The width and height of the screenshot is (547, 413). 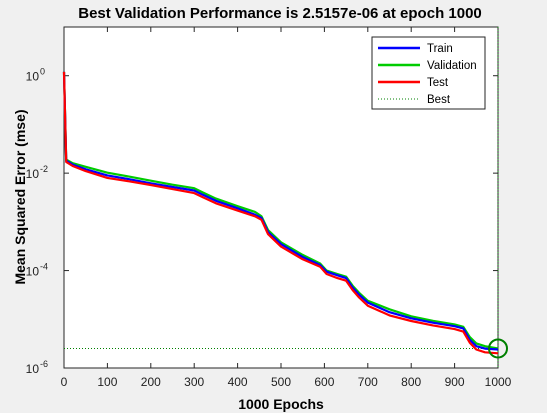 I want to click on x-tick-label: 200, so click(x=151, y=382).